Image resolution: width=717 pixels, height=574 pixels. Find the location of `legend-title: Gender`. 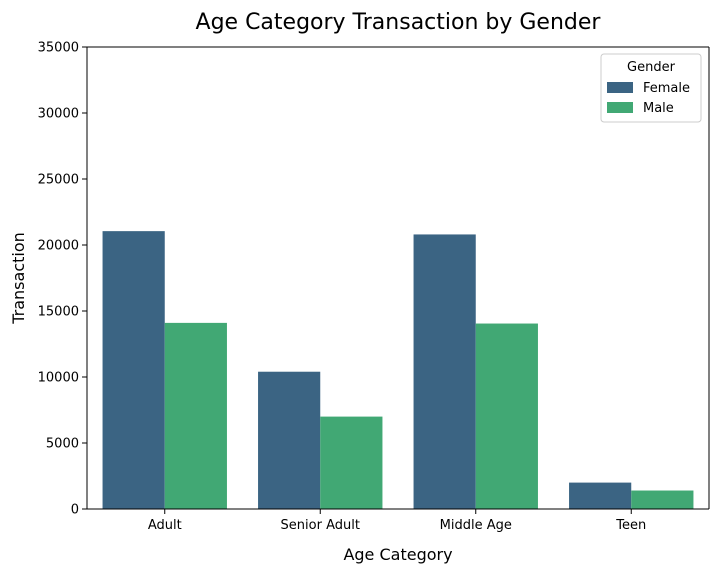

legend-title: Gender is located at coordinates (651, 67).